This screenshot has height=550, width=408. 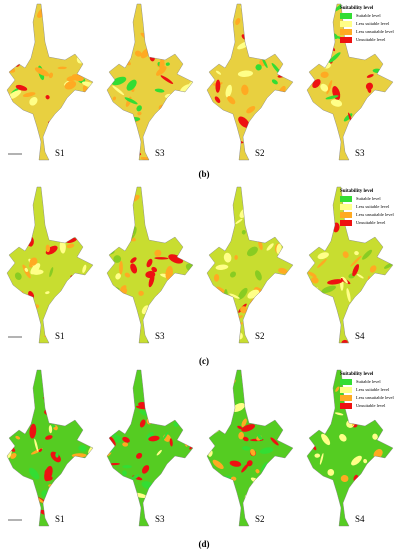 What do you see at coordinates (260, 336) in the screenshot?
I see `scenario-label: S2` at bounding box center [260, 336].